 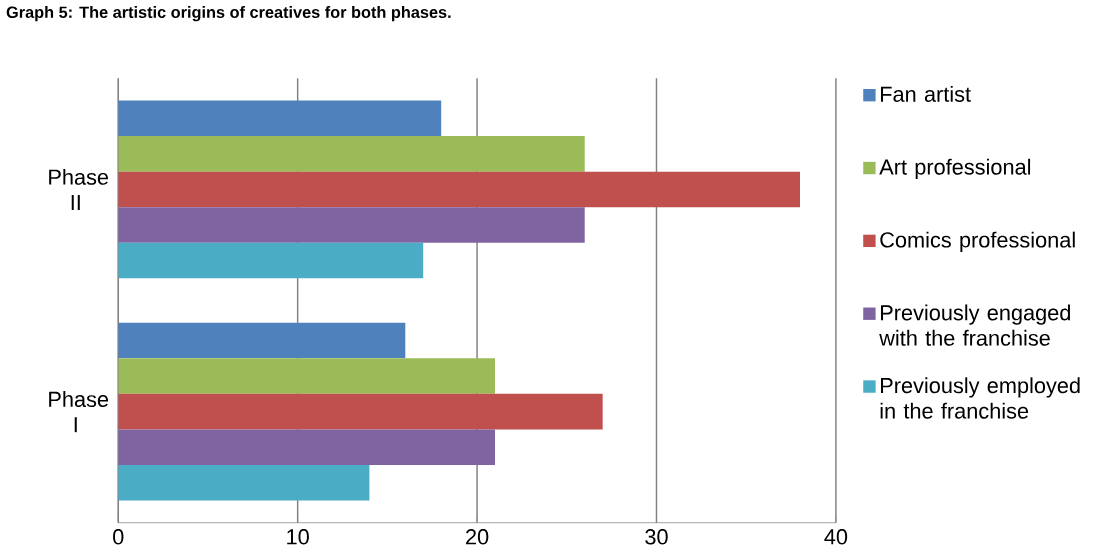 What do you see at coordinates (977, 242) in the screenshot?
I see `legend-label: Comics professional` at bounding box center [977, 242].